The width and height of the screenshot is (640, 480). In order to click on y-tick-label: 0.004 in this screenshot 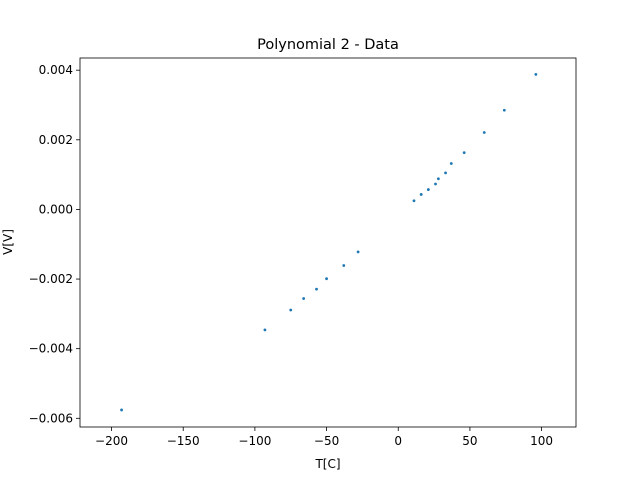, I will do `click(56, 70)`.